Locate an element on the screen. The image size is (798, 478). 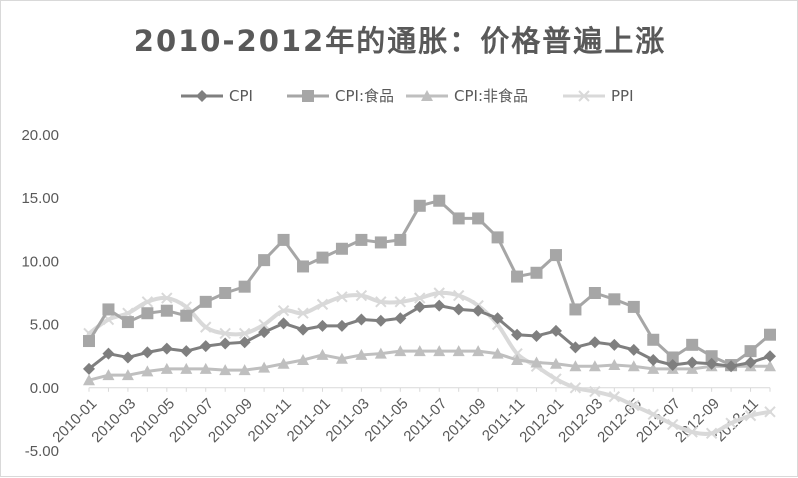
legend: CPI CPI:食品 CPI:非食品 PPI is located at coordinates (407, 96).